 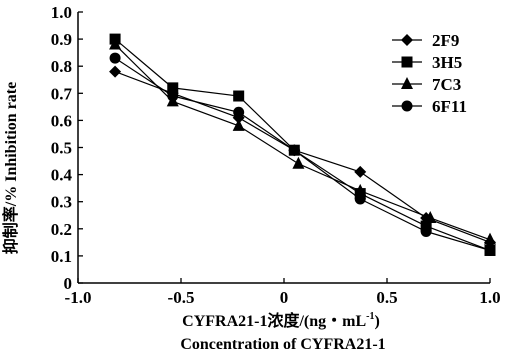 What do you see at coordinates (447, 62) in the screenshot?
I see `legend-label-3h5: 3H5` at bounding box center [447, 62].